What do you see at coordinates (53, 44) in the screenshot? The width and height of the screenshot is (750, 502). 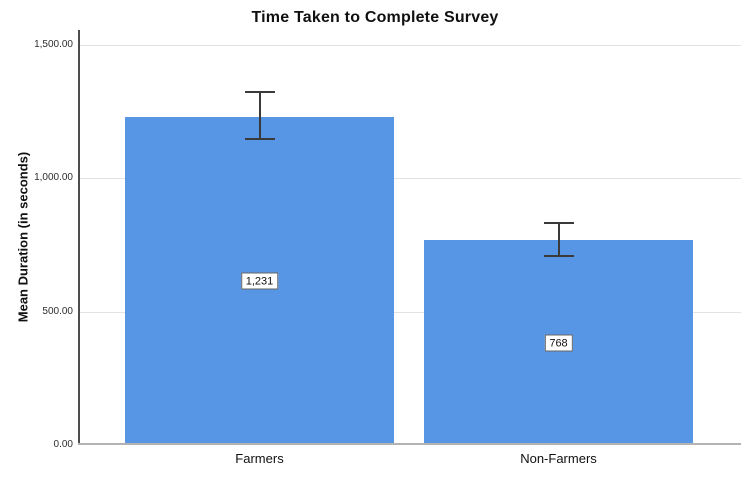 I see `y-tick-label: 1,500.00` at bounding box center [53, 44].